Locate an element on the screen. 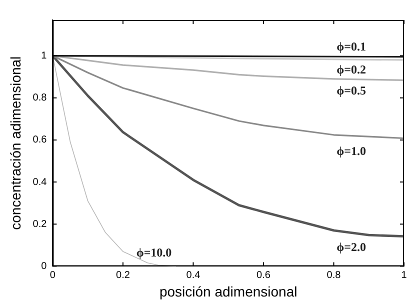  series-label: ϕ=0.1 is located at coordinates (351, 47).